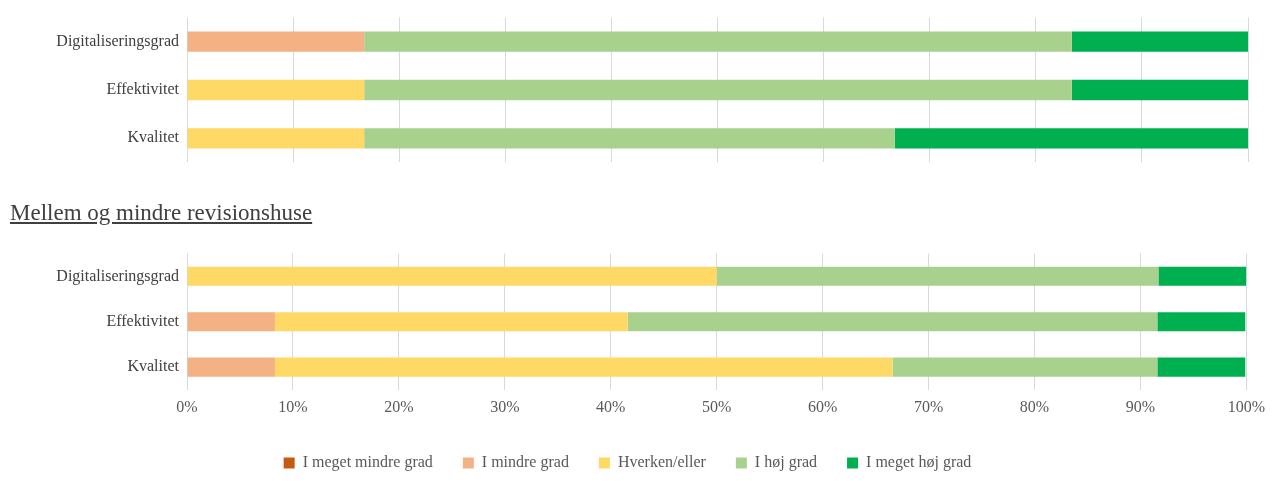 The width and height of the screenshot is (1273, 481). I want to click on x-tick-label: 30%, so click(505, 406).